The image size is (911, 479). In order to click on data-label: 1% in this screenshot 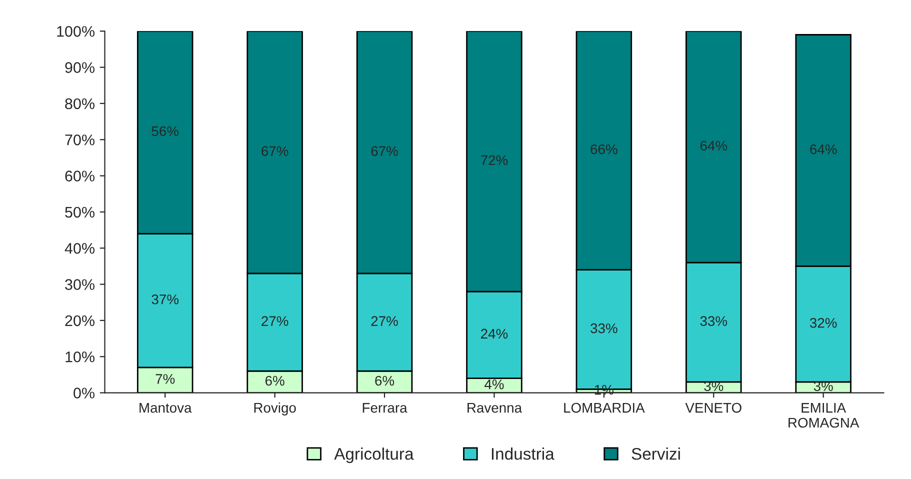, I will do `click(604, 389)`.